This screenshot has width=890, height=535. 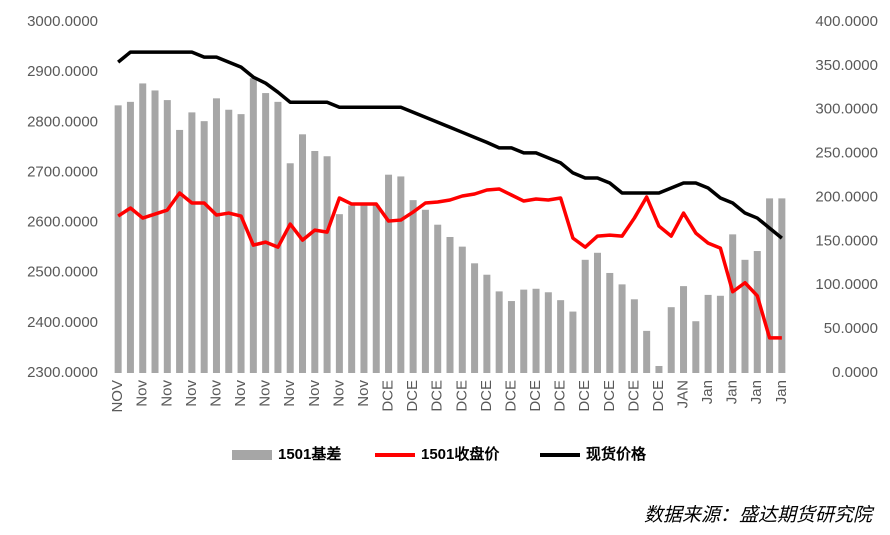 What do you see at coordinates (460, 454) in the screenshot?
I see `legend-label: 1501收盘价` at bounding box center [460, 454].